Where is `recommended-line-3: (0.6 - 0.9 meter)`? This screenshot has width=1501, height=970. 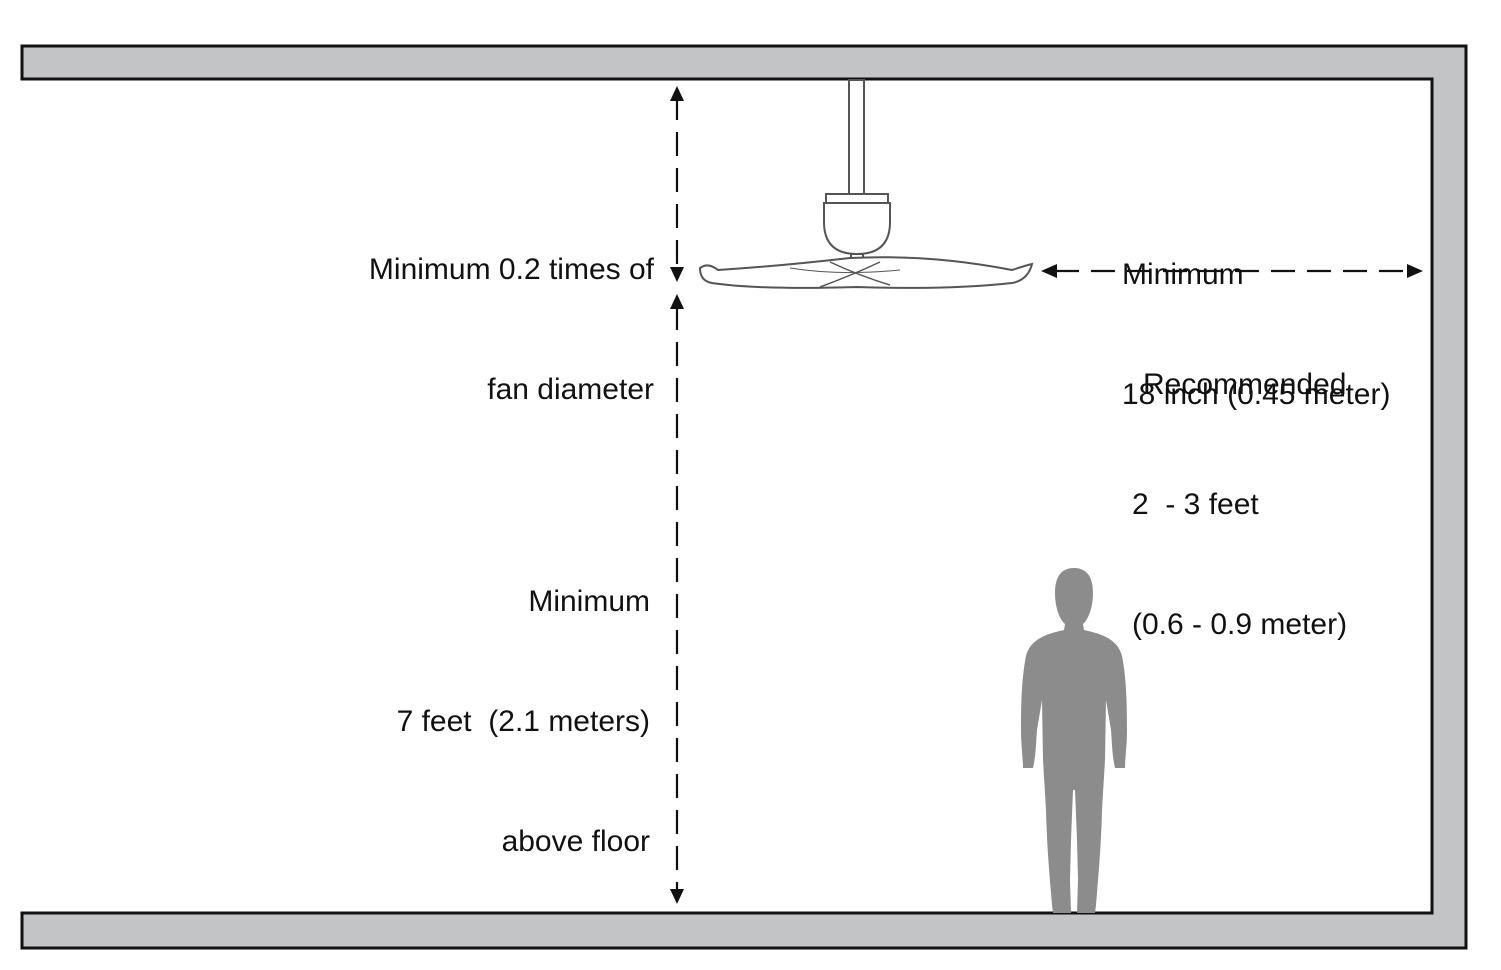 recommended-line-3: (0.6 - 0.9 meter) is located at coordinates (1240, 624).